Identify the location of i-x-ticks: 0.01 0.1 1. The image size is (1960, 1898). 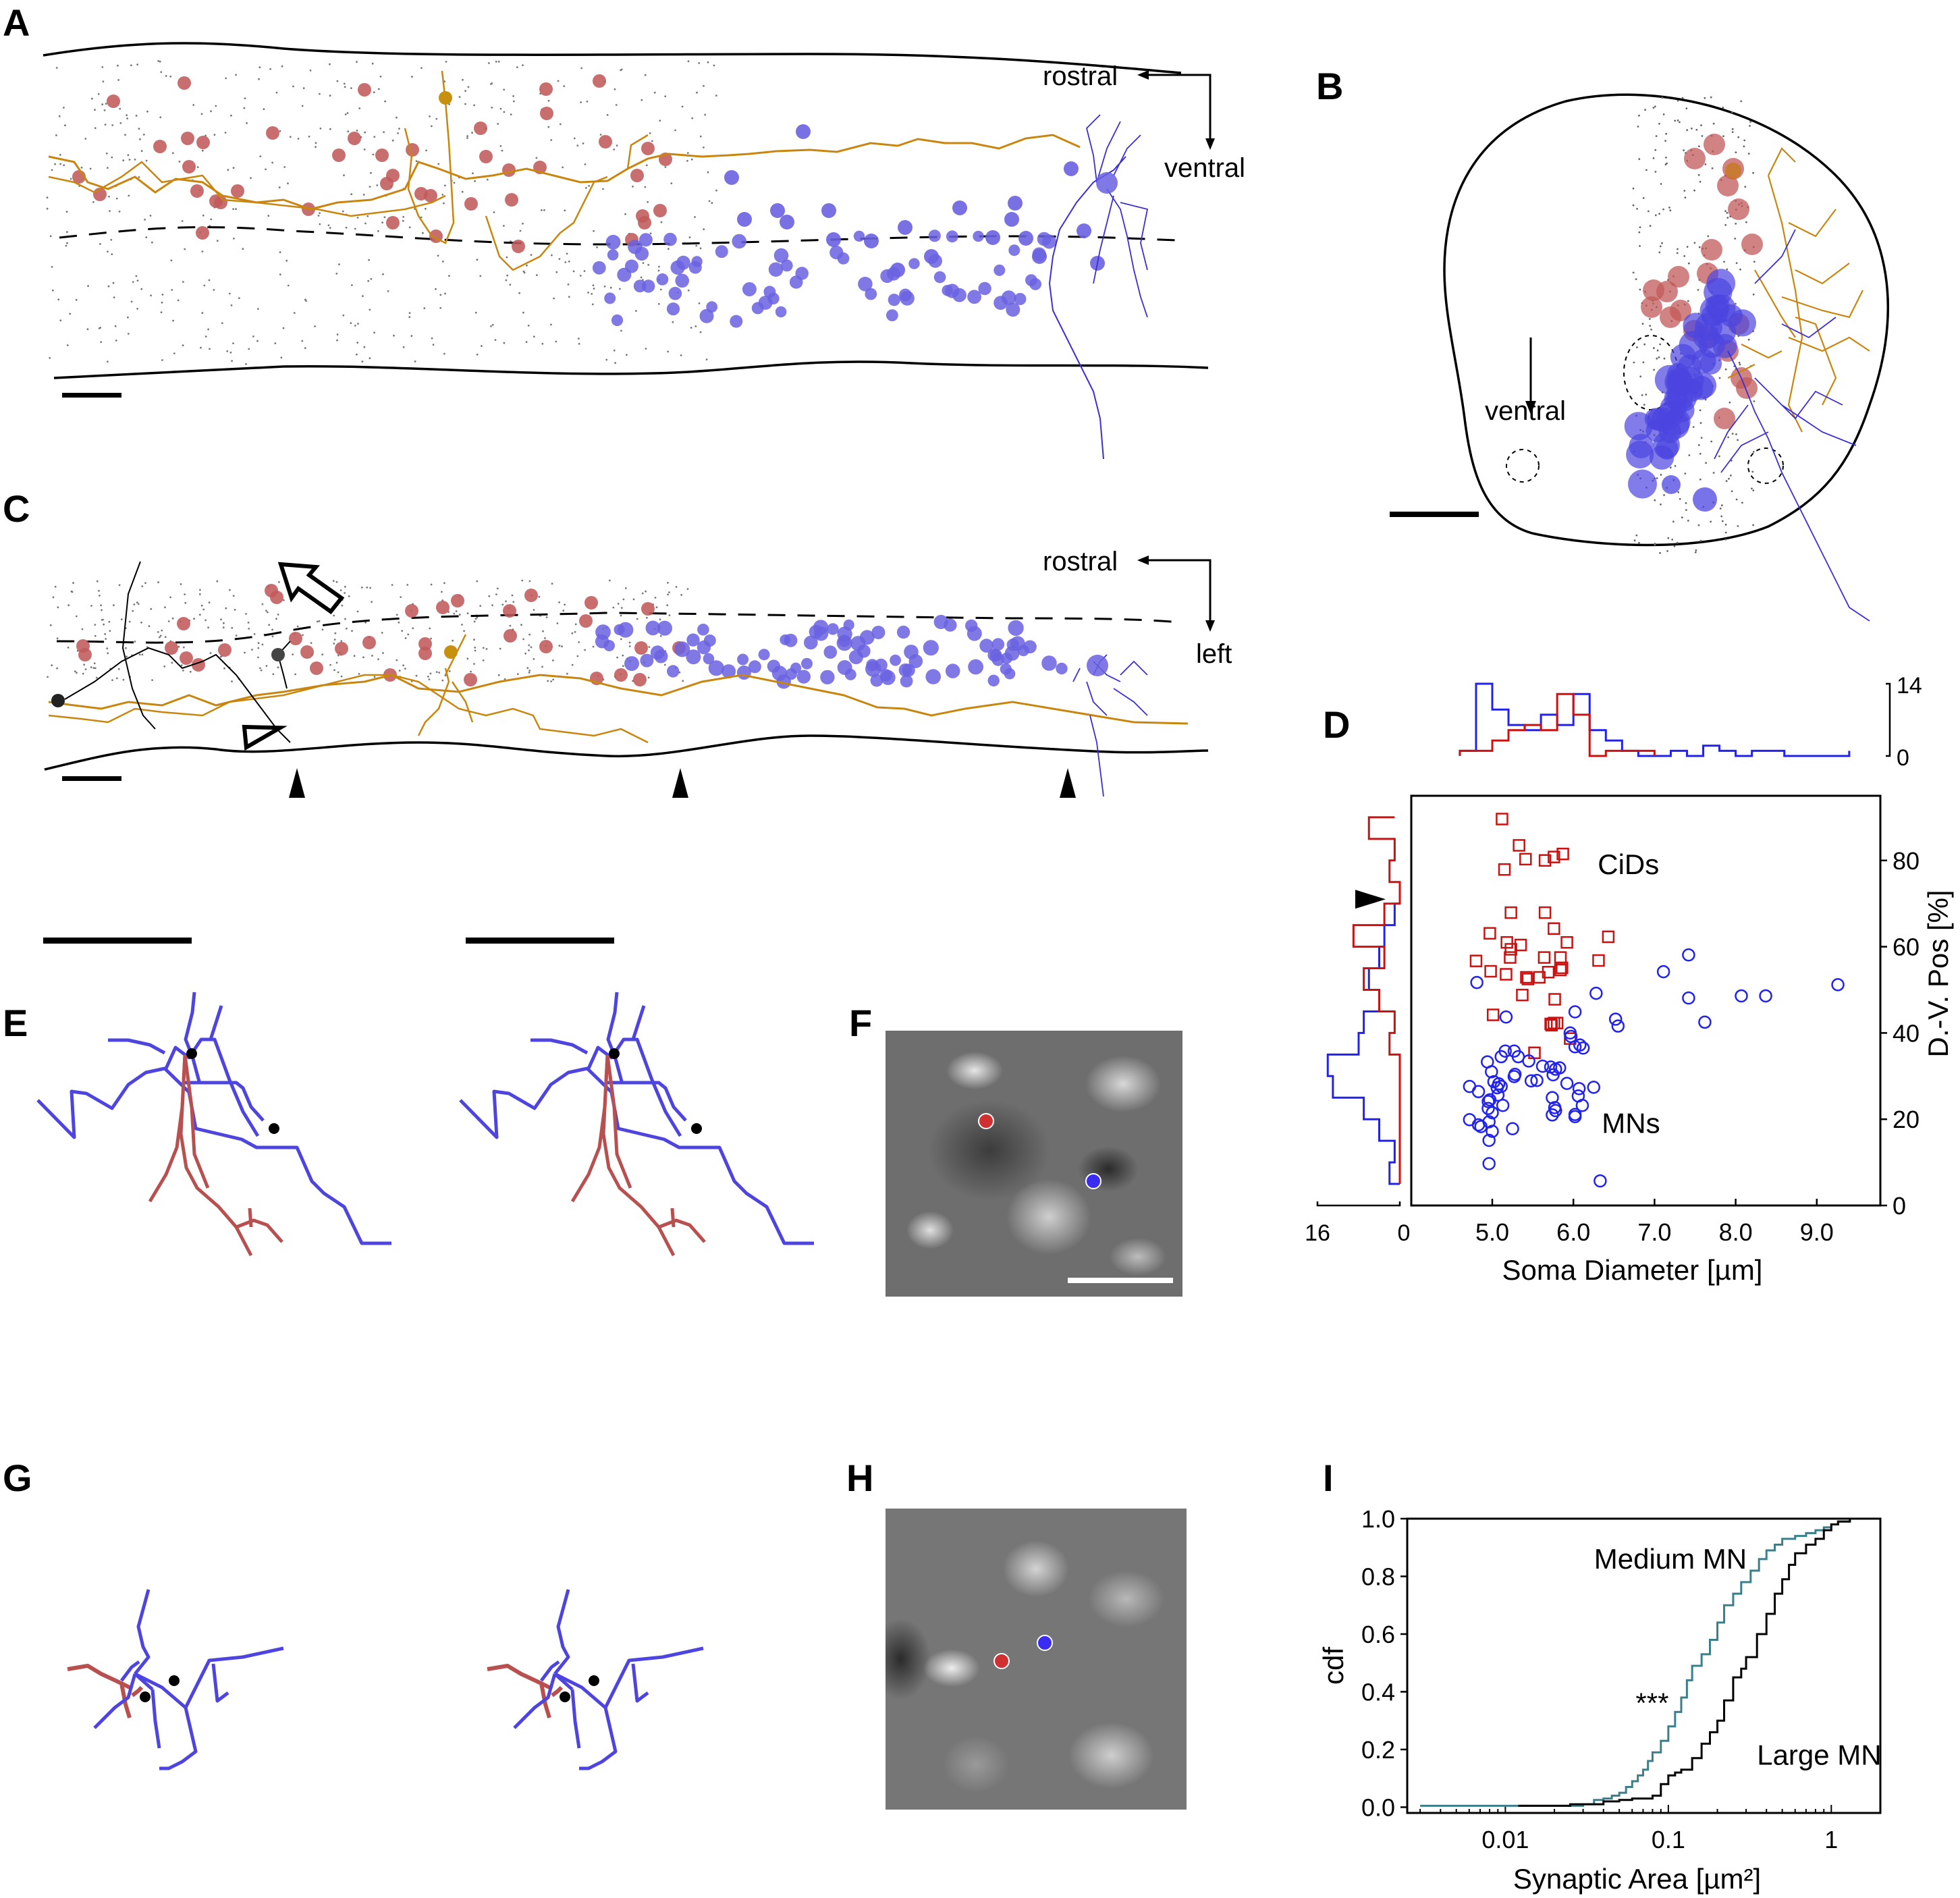
(1650, 1829).